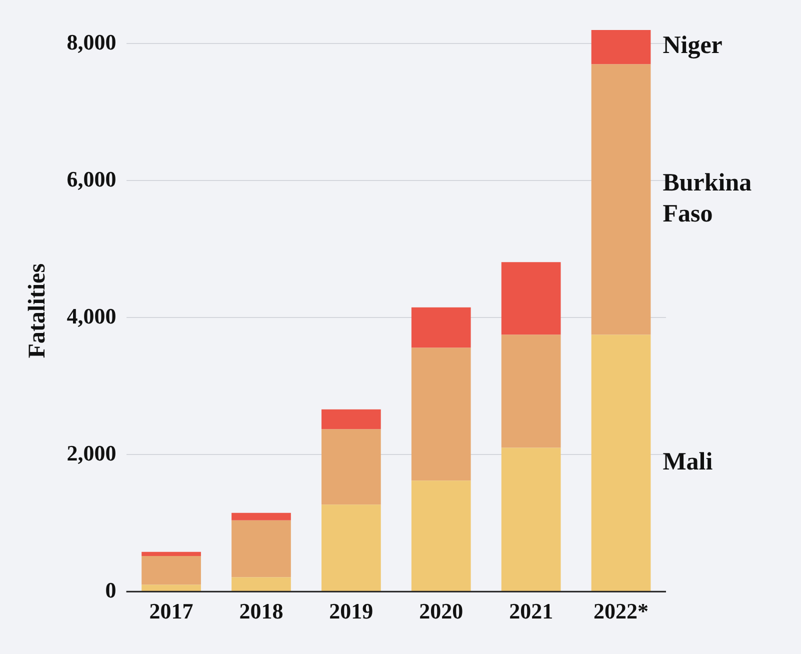 This screenshot has height=654, width=801. I want to click on y-tick-label: 2,000, so click(91, 453).